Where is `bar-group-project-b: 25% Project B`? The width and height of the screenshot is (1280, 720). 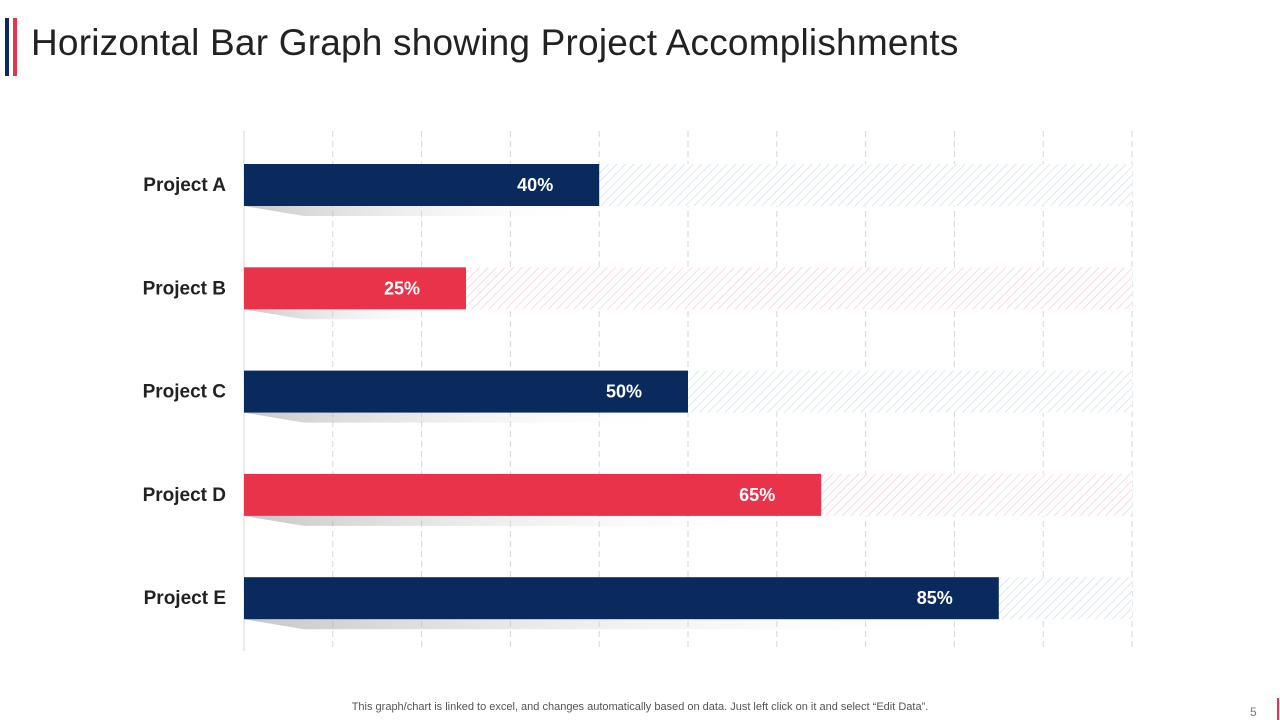 bar-group-project-b: 25% Project B is located at coordinates (637, 293).